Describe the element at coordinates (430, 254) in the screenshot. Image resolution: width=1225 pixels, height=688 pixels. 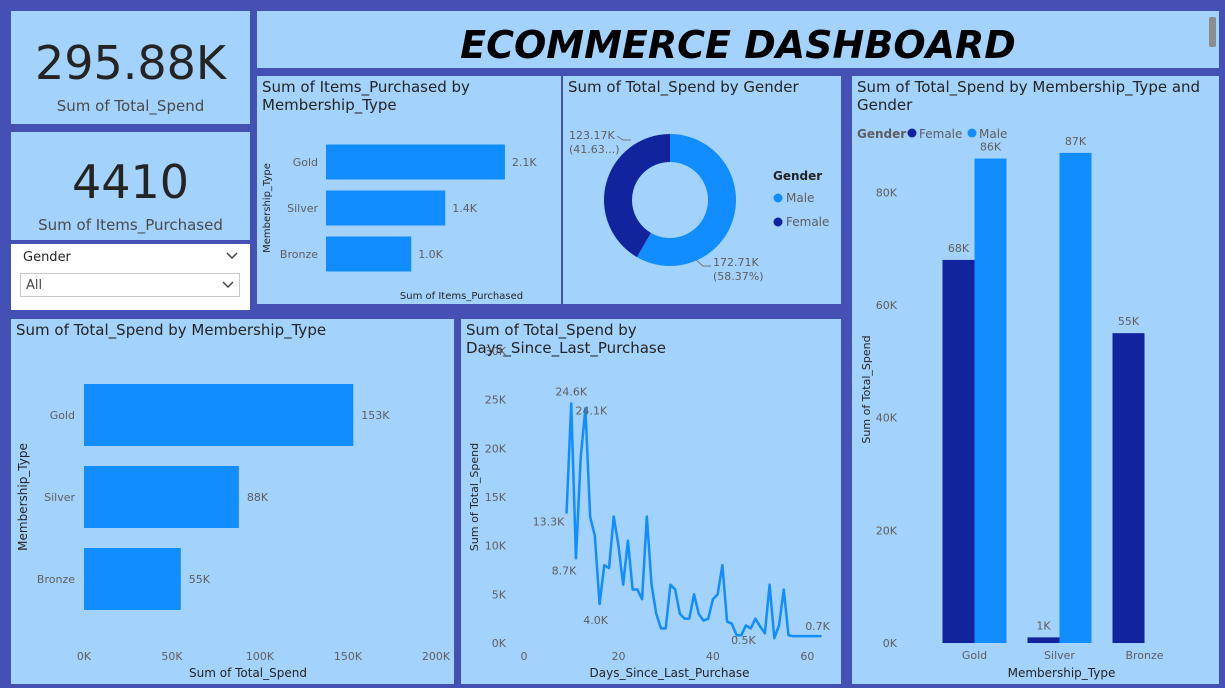
I see `data-label: 1.0K` at that location.